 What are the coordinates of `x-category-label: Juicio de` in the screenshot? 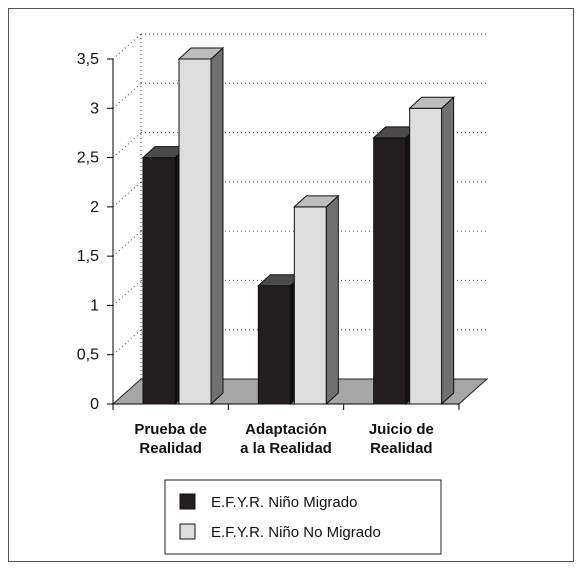 It's located at (401, 429).